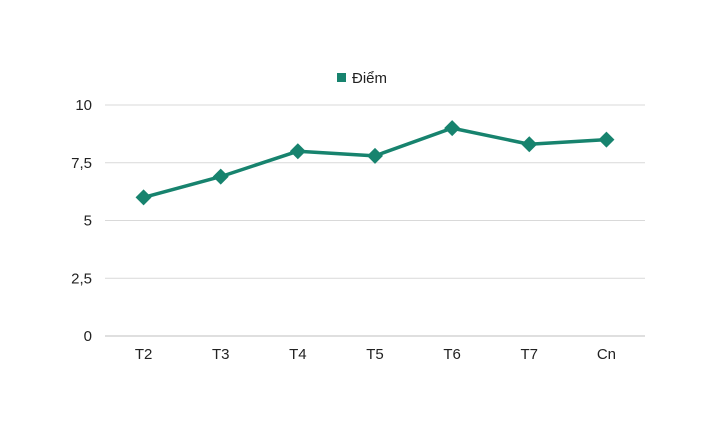 The height and width of the screenshot is (434, 717). Describe the element at coordinates (369, 78) in the screenshot. I see `legend-label: Điểm` at that location.